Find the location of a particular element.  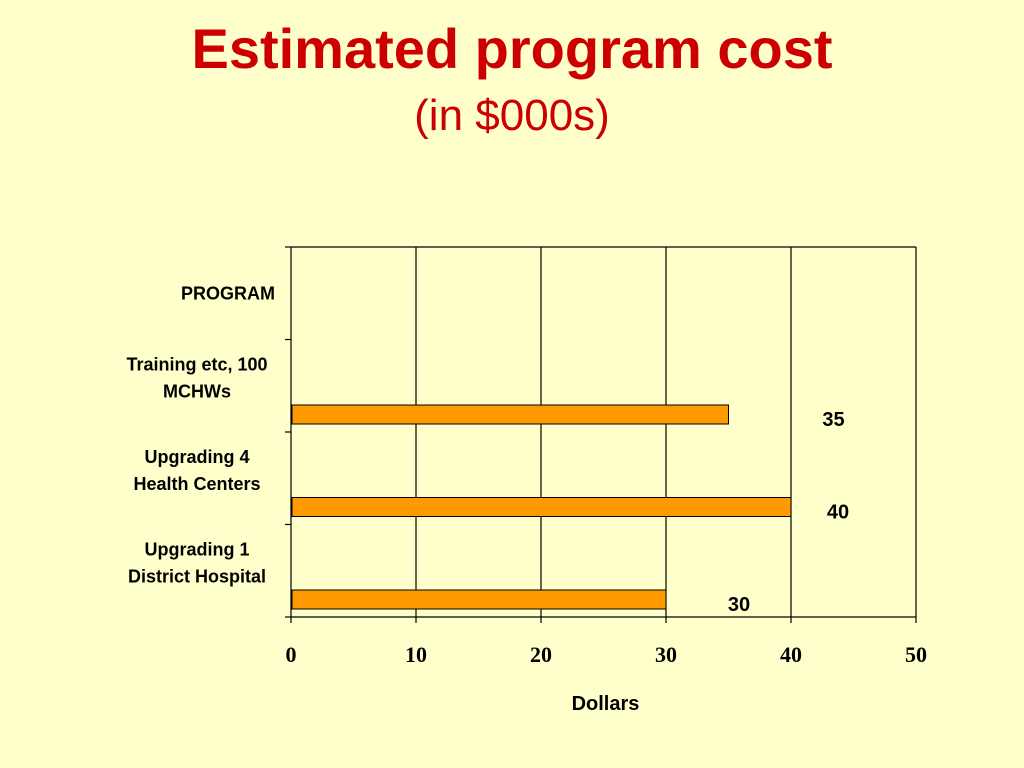

category-label-0-0: PROGRAM is located at coordinates (228, 293).